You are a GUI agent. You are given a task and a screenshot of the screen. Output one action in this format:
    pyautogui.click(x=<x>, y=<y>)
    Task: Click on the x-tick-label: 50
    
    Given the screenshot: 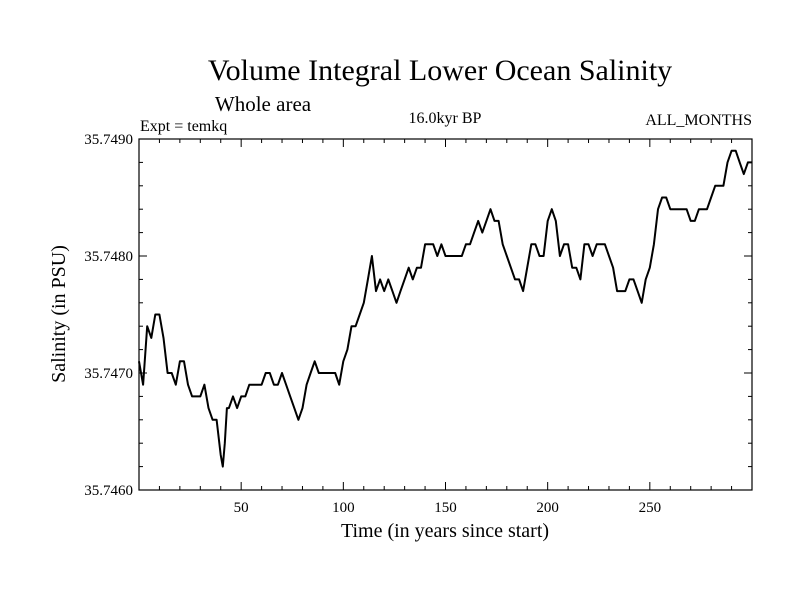 What is the action you would take?
    pyautogui.click(x=241, y=508)
    